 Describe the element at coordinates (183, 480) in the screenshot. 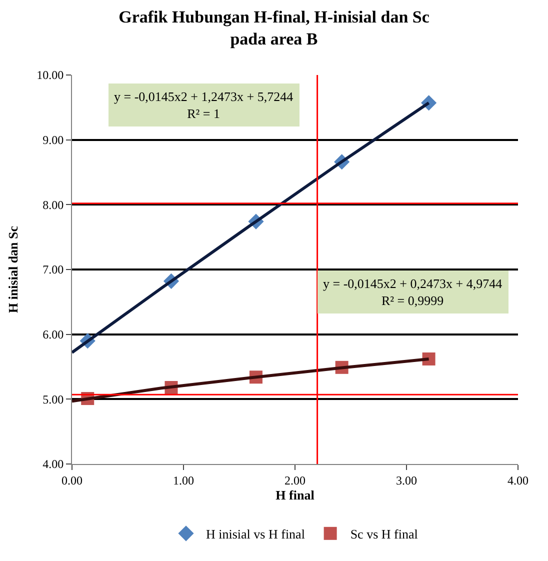

I see `x-tick-label: 1.00` at that location.